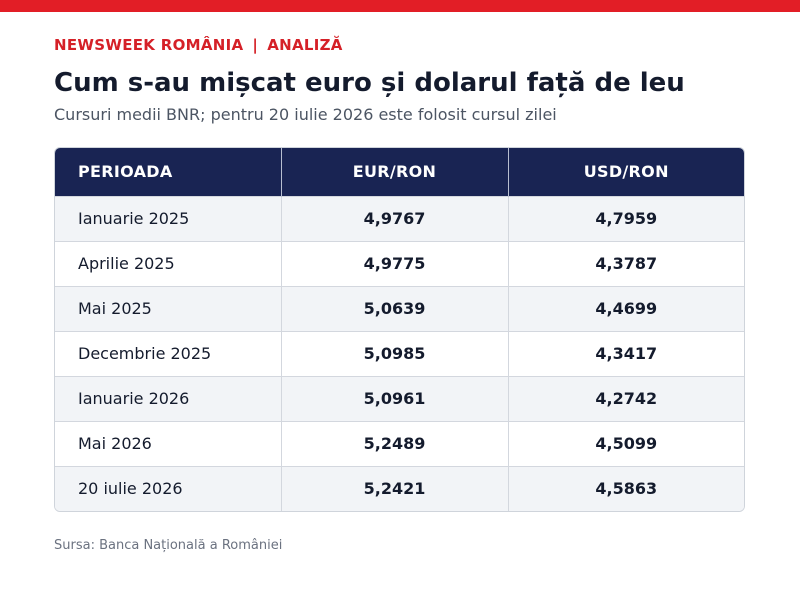 Image resolution: width=800 pixels, height=600 pixels. What do you see at coordinates (395, 353) in the screenshot?
I see `eur-ron-cell: 5,0985` at bounding box center [395, 353].